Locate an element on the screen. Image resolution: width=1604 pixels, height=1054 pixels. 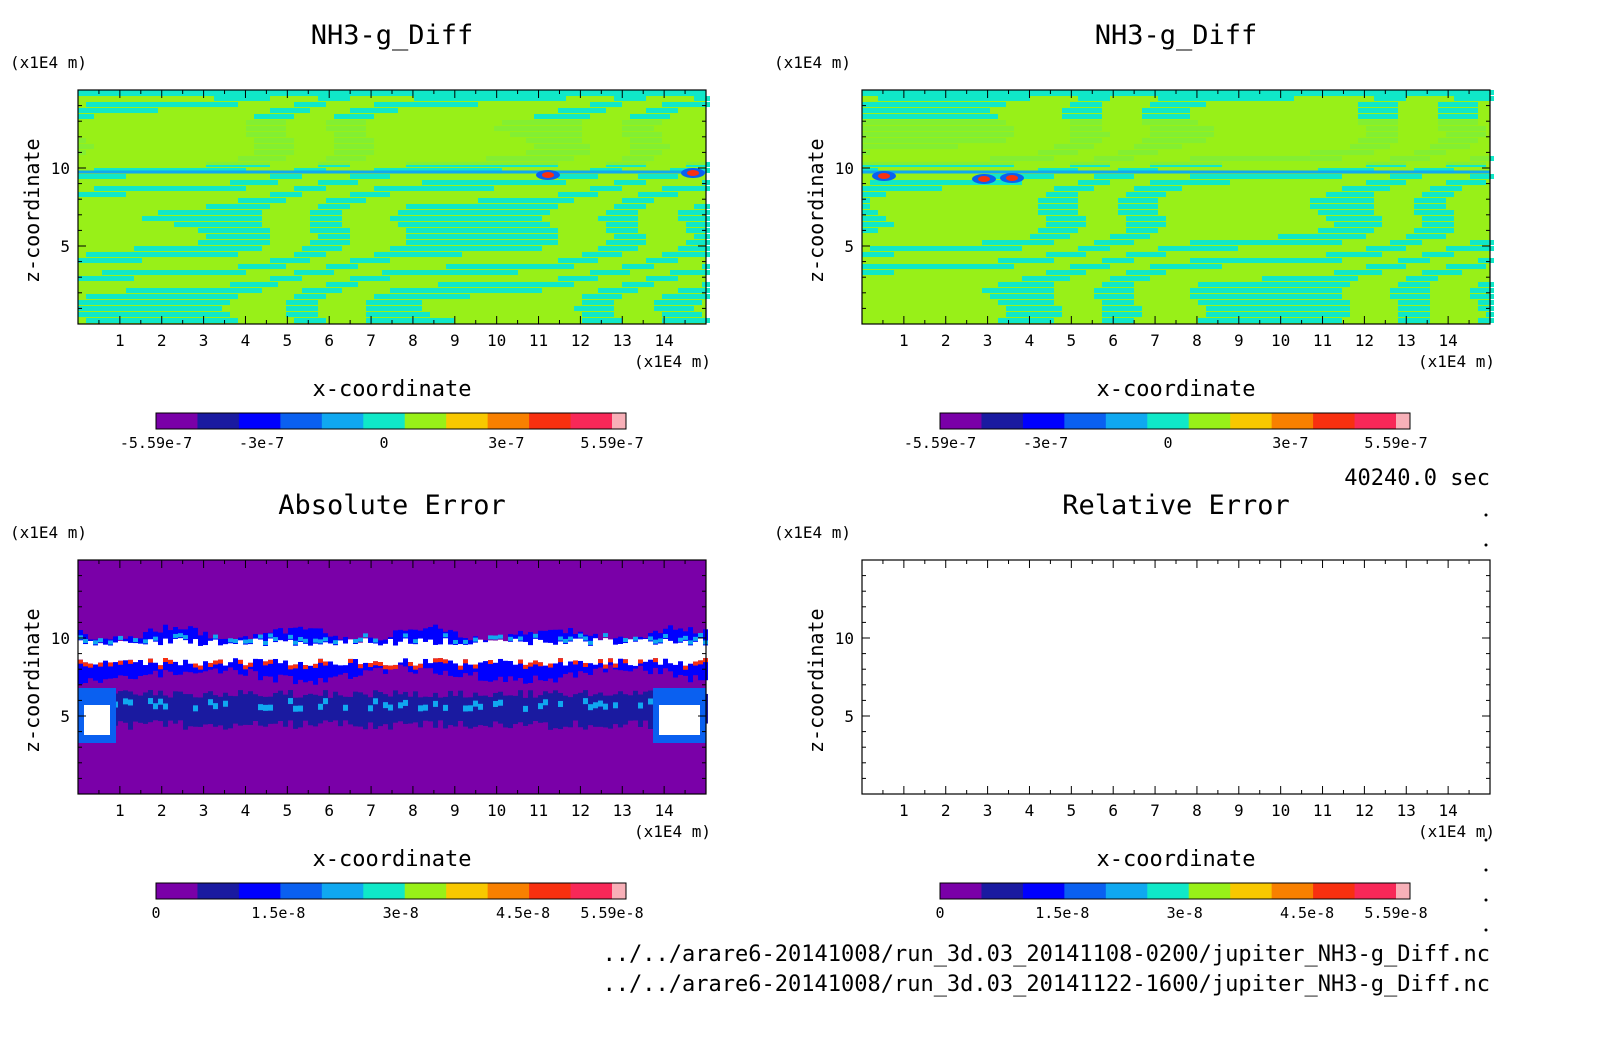
panel-2-x-unit: (x1E4 m) is located at coordinates (1457, 361).